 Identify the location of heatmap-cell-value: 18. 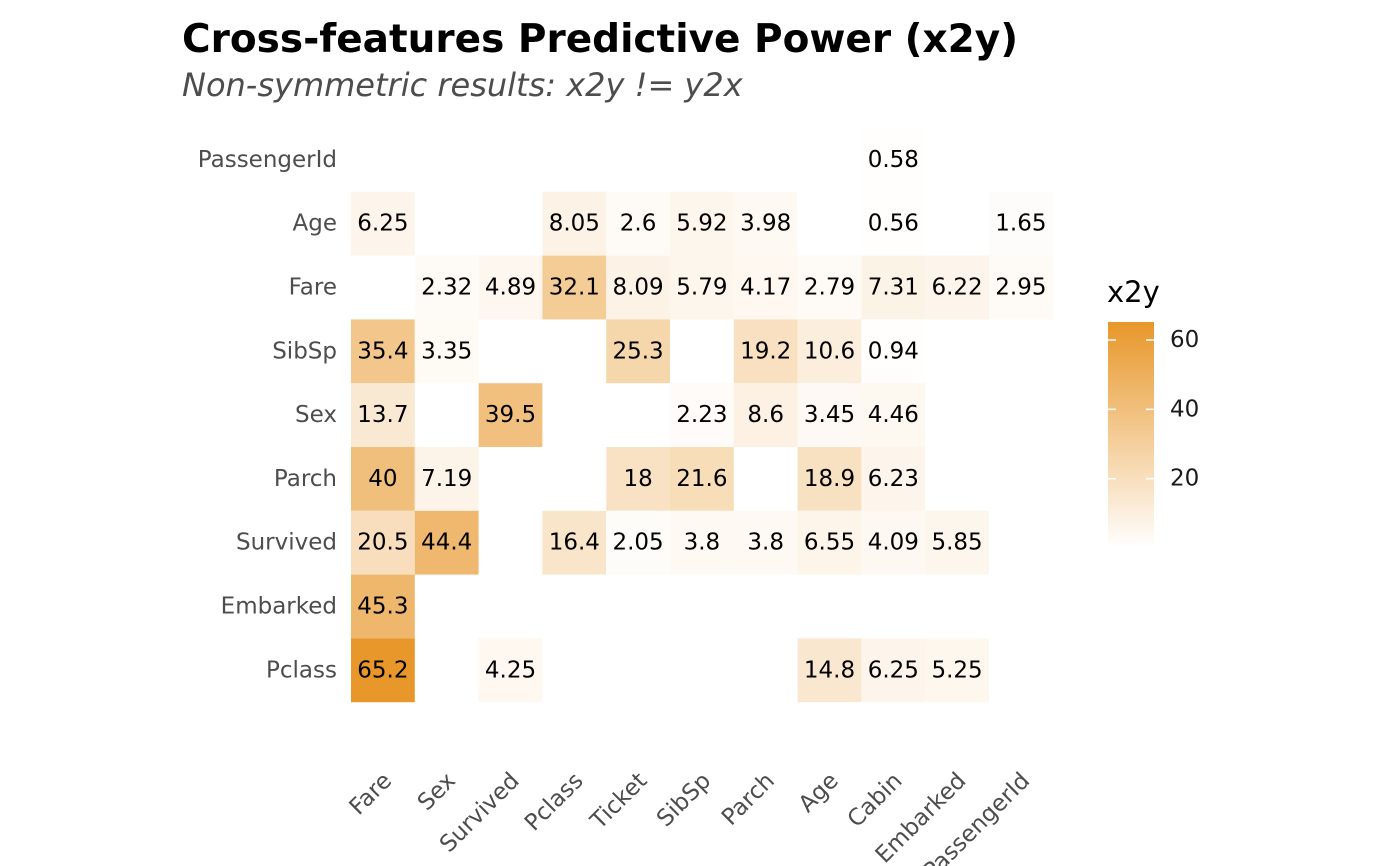
(637, 479).